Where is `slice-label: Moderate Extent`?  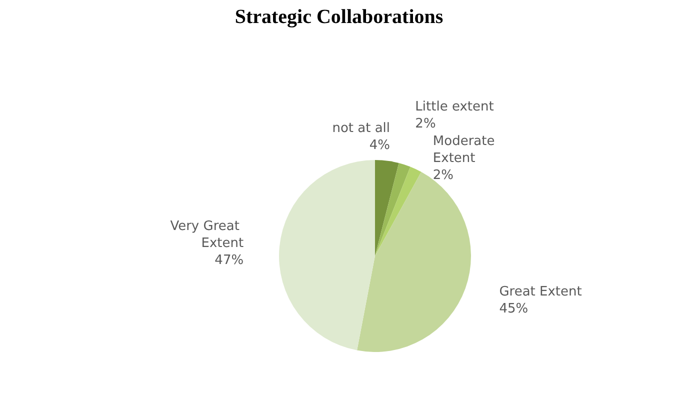
slice-label: Moderate Extent is located at coordinates (465, 150).